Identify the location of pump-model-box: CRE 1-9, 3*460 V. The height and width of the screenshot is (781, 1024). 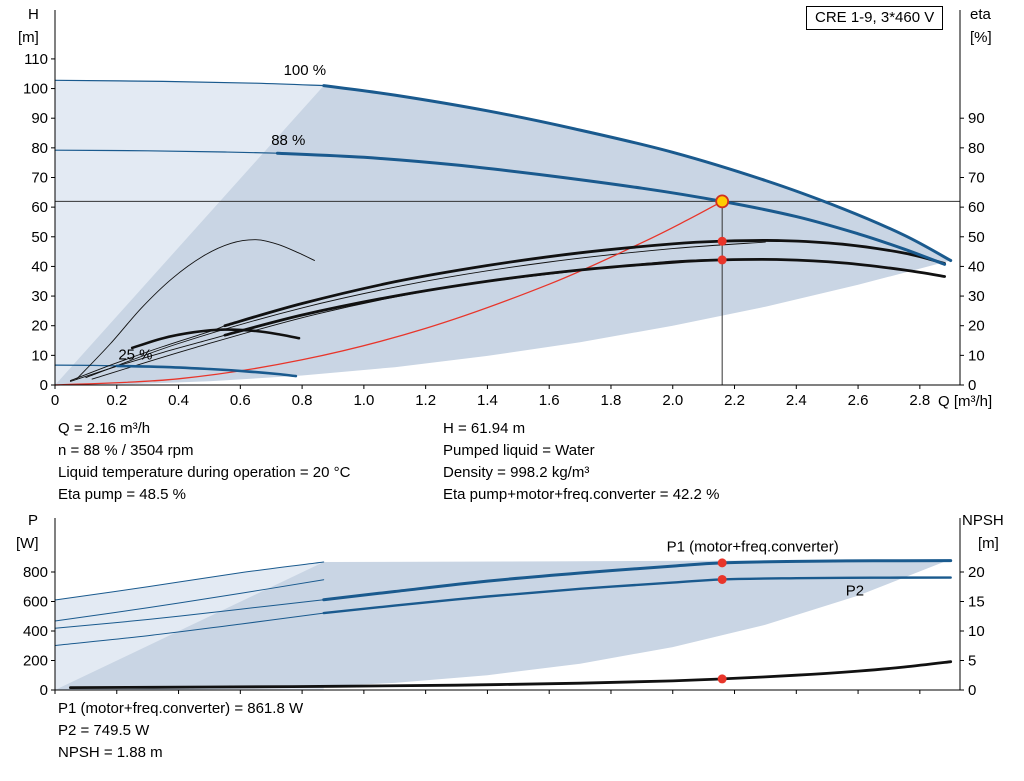
(875, 18).